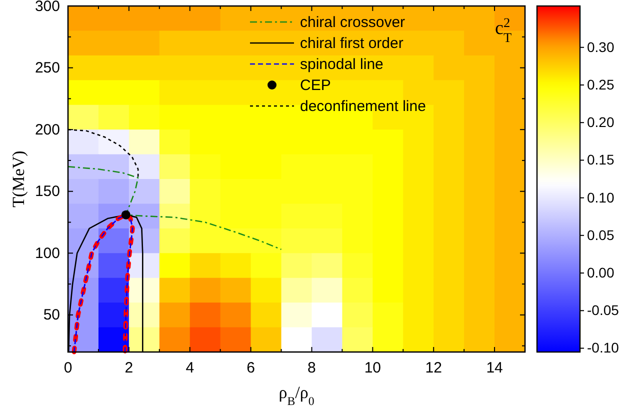 The height and width of the screenshot is (408, 631). Describe the element at coordinates (600, 84) in the screenshot. I see `color-bar-label: 0.25` at that location.